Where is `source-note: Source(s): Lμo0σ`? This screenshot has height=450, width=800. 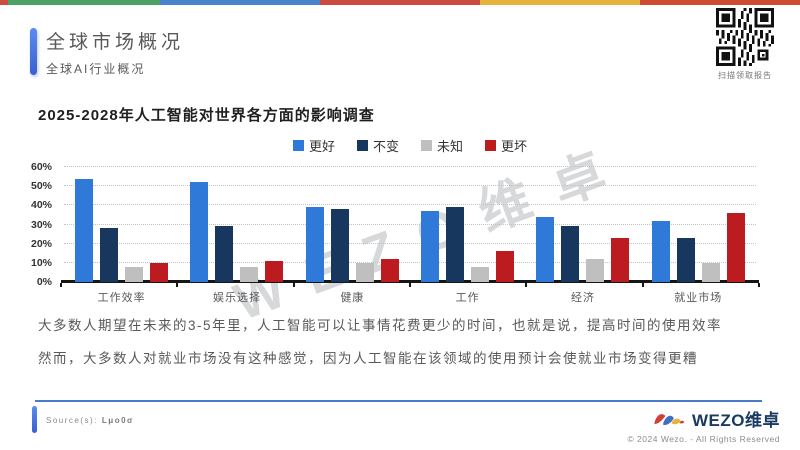 source-note: Source(s): Lμo0σ is located at coordinates (90, 420).